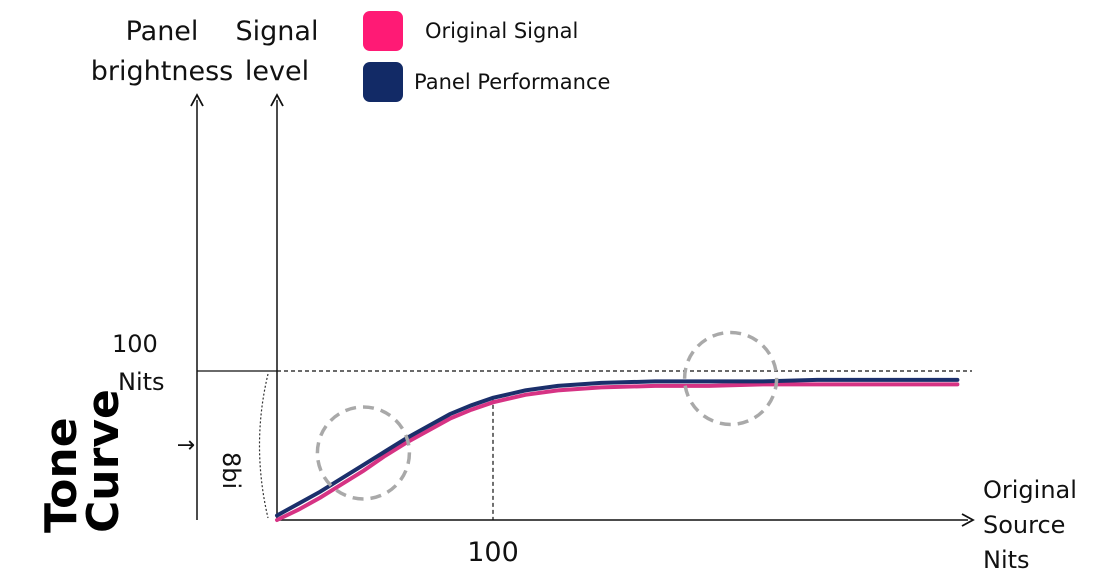 The width and height of the screenshot is (1103, 574). What do you see at coordinates (486, 56) in the screenshot?
I see `legend: Original Signal Panel Performance` at bounding box center [486, 56].